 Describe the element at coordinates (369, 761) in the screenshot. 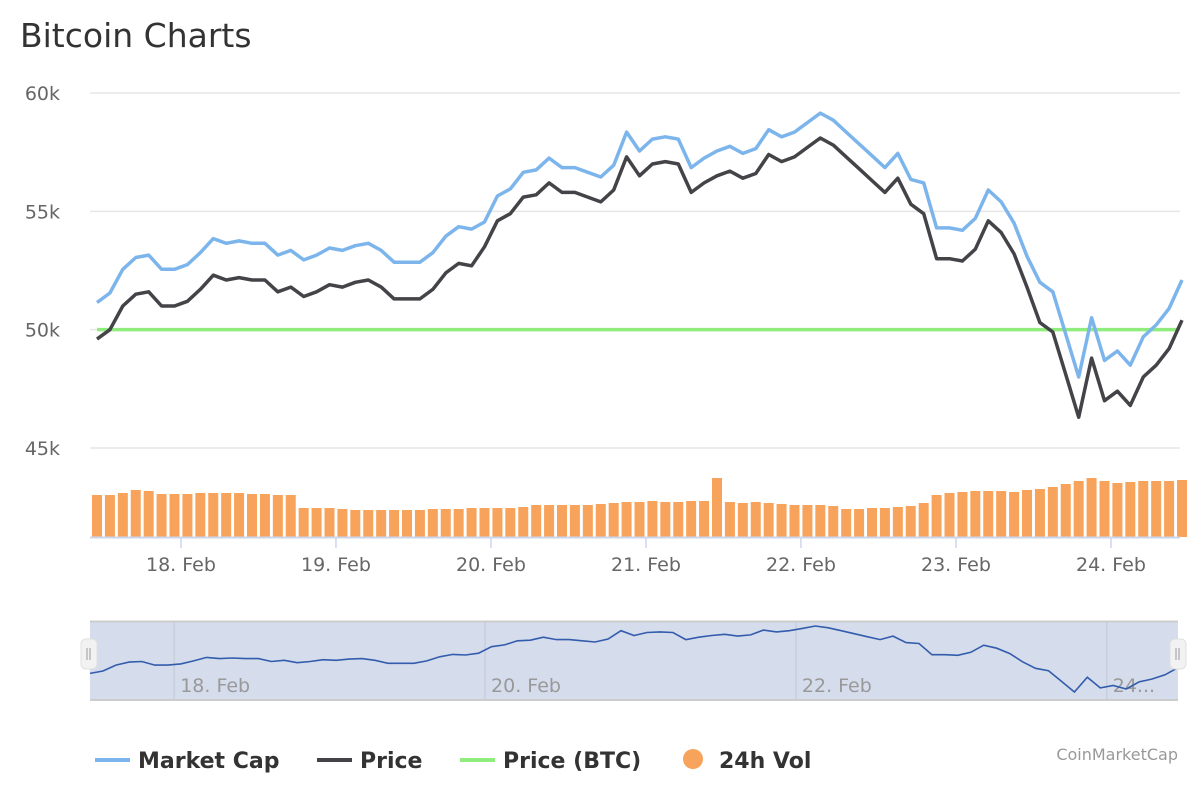

I see `legend-item-price: Price` at that location.